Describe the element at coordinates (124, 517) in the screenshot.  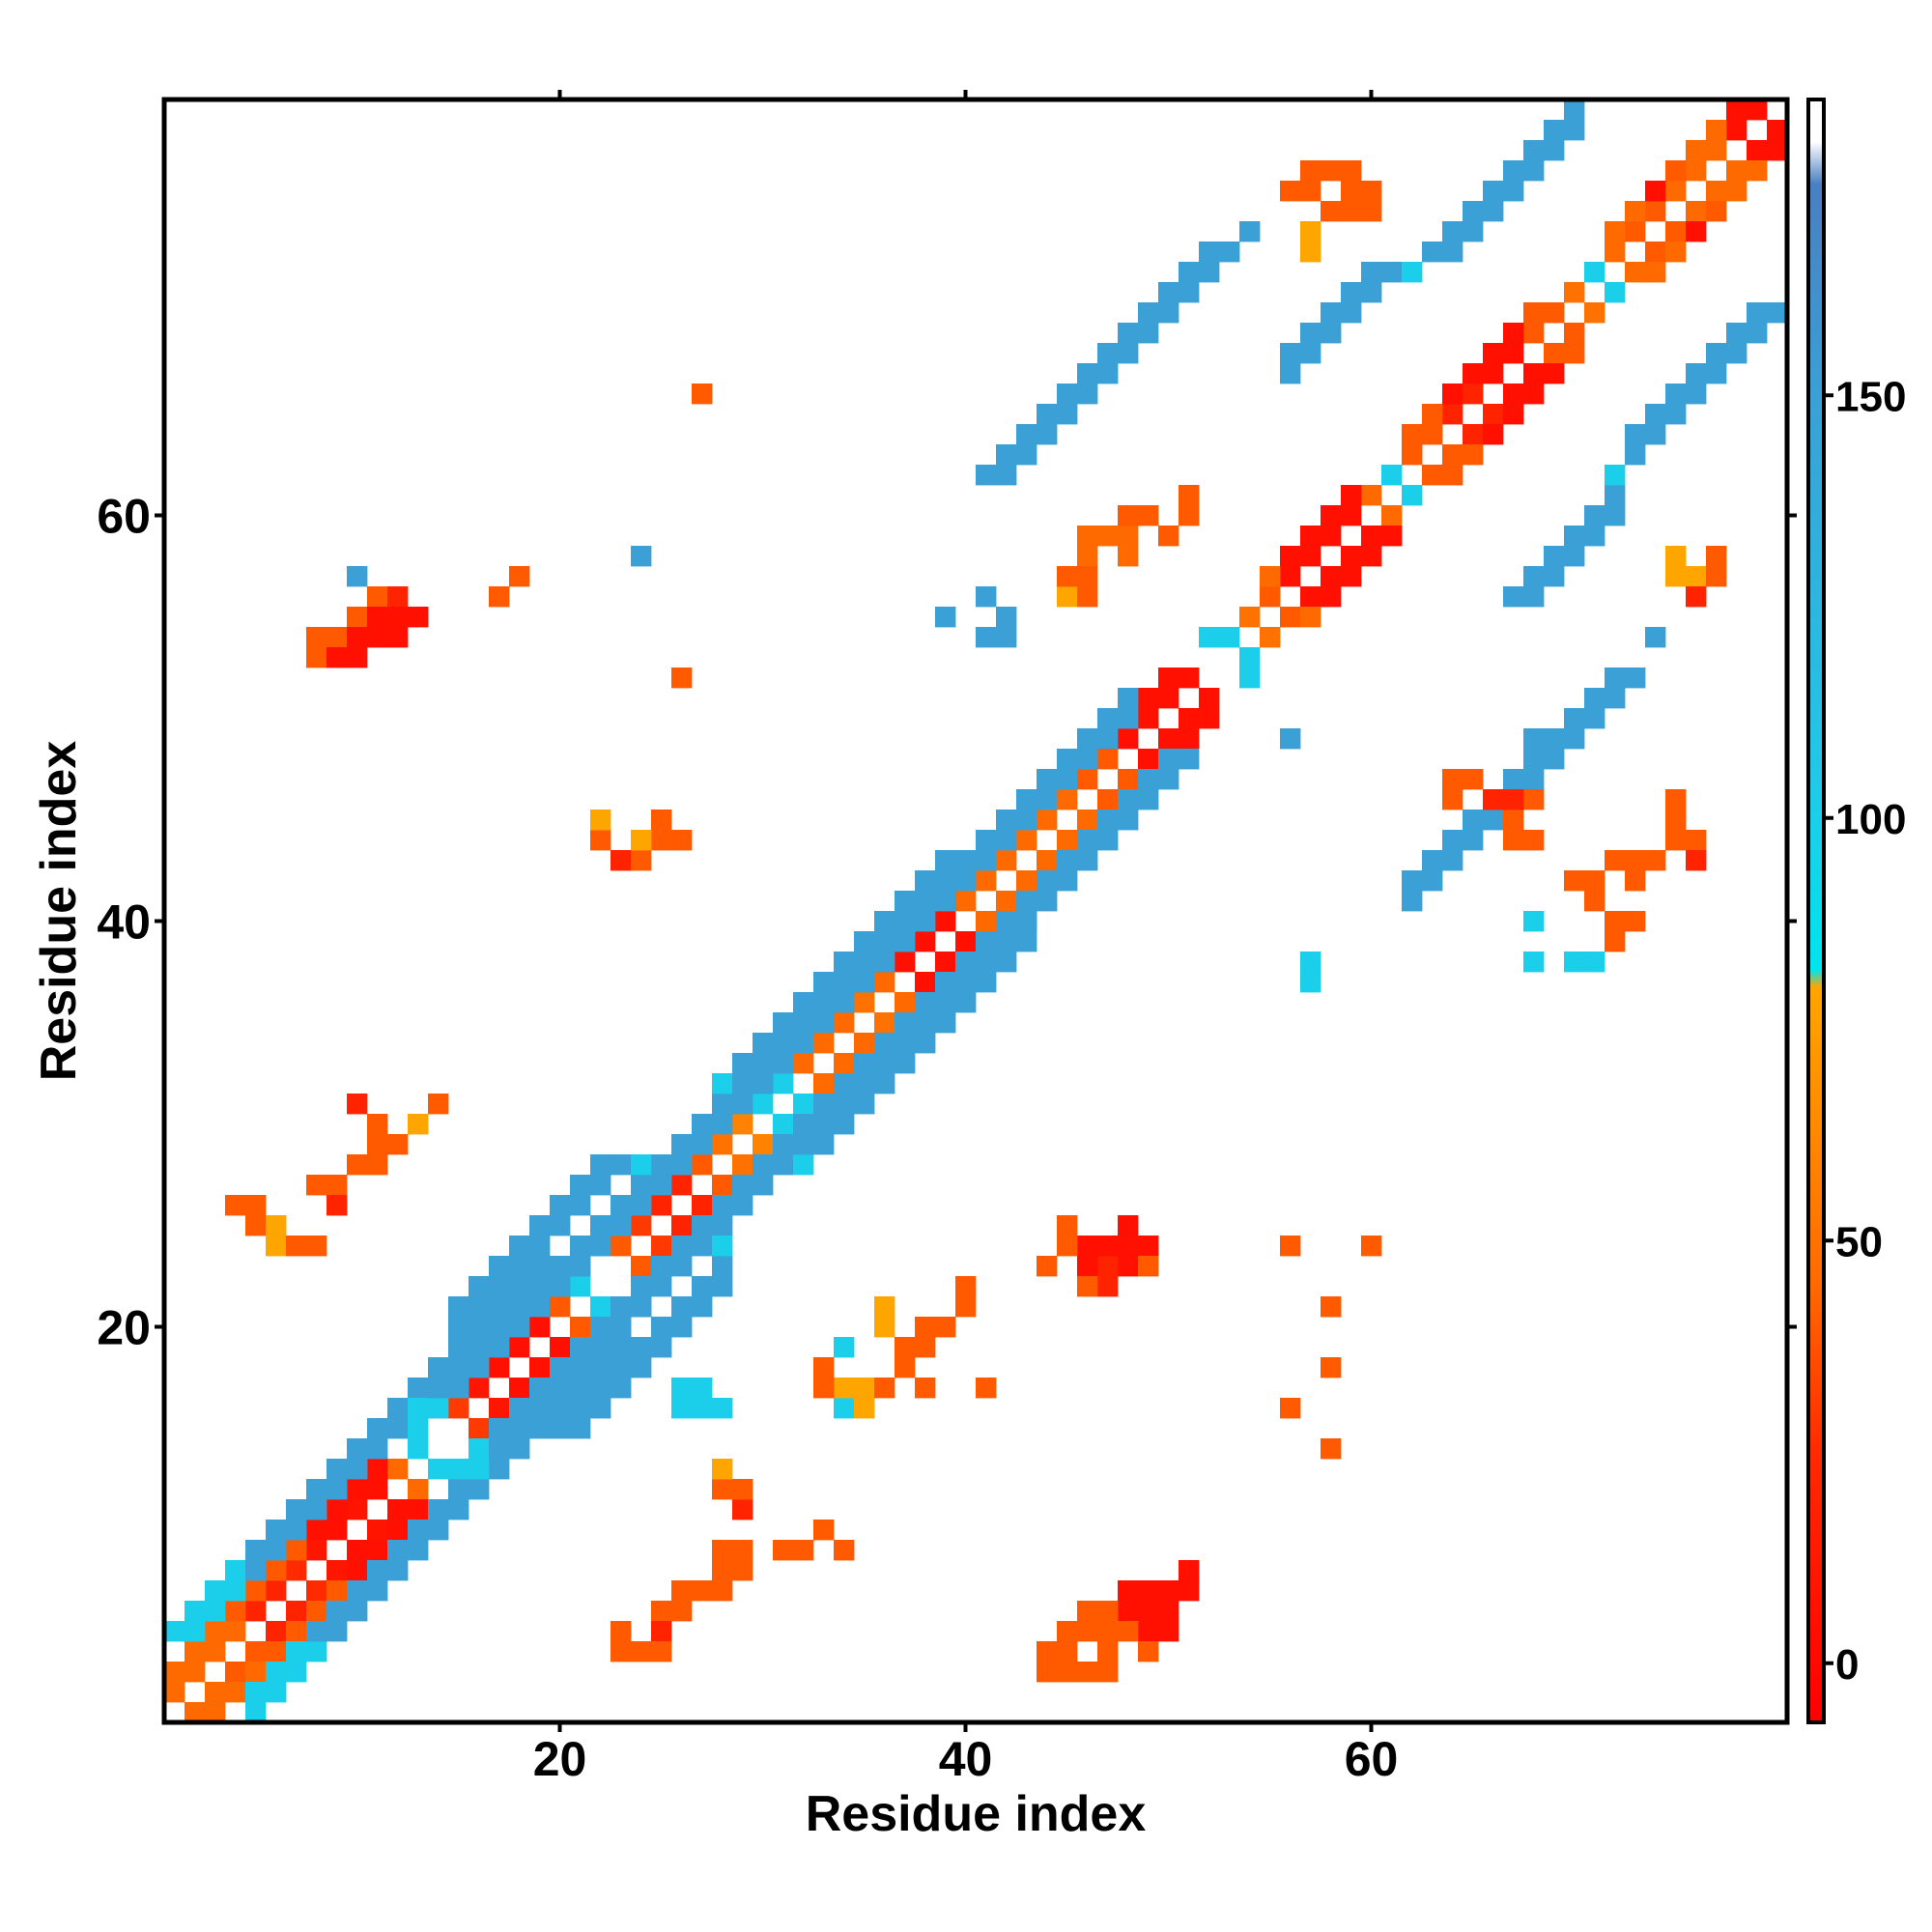
I see `y-tick-label: 60` at that location.